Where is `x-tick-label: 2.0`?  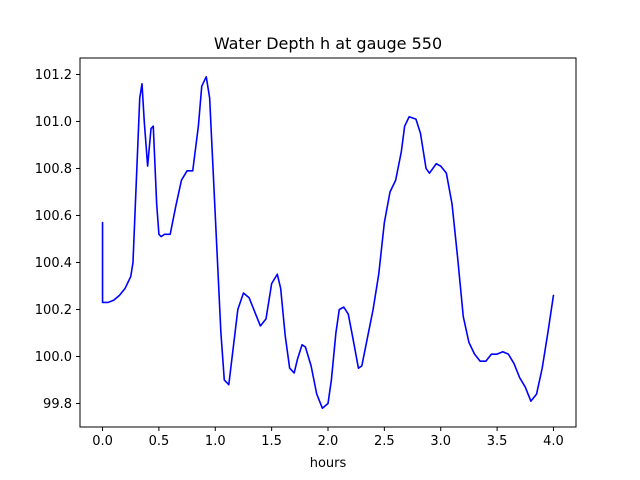
x-tick-label: 2.0 is located at coordinates (328, 441).